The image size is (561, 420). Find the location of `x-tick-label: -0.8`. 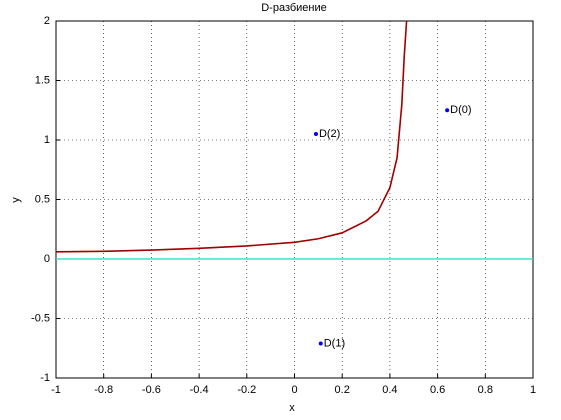

x-tick-label: -0.8 is located at coordinates (103, 390).